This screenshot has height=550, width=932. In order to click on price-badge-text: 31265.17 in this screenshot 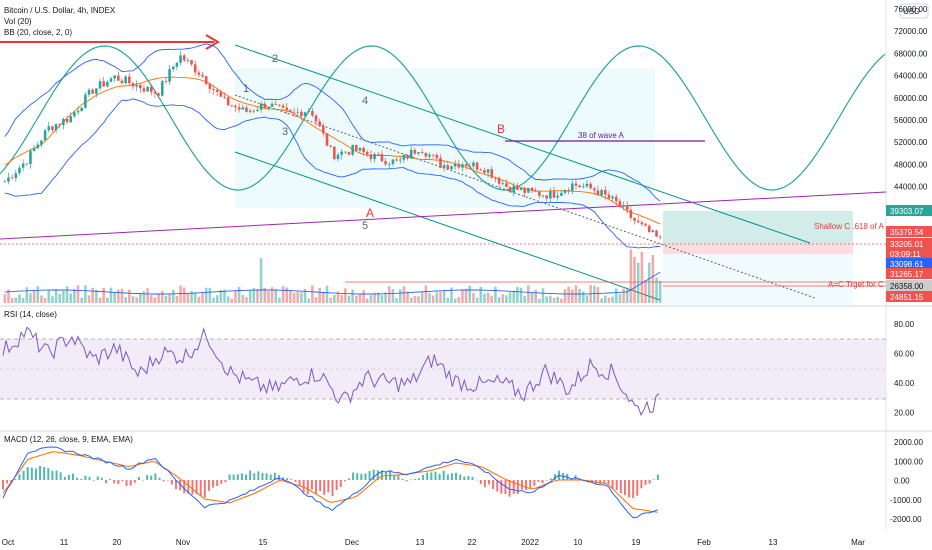, I will do `click(907, 274)`.